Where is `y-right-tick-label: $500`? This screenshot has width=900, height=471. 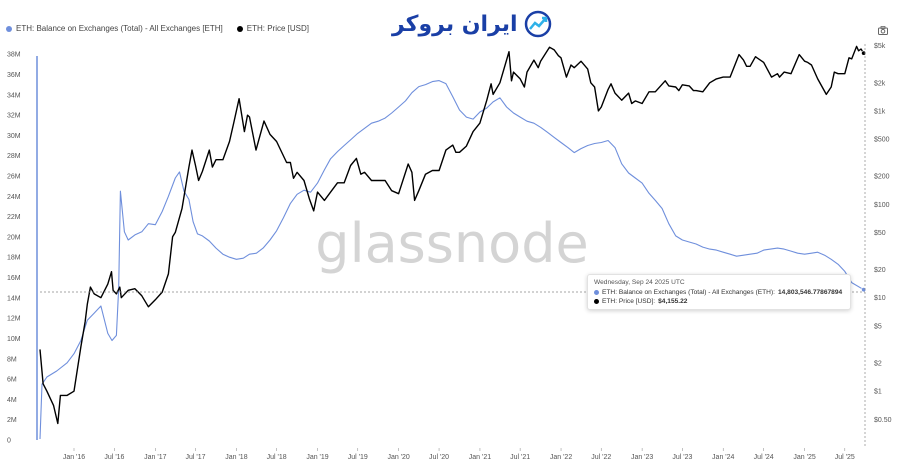
y-right-tick-label: $500 is located at coordinates (882, 140).